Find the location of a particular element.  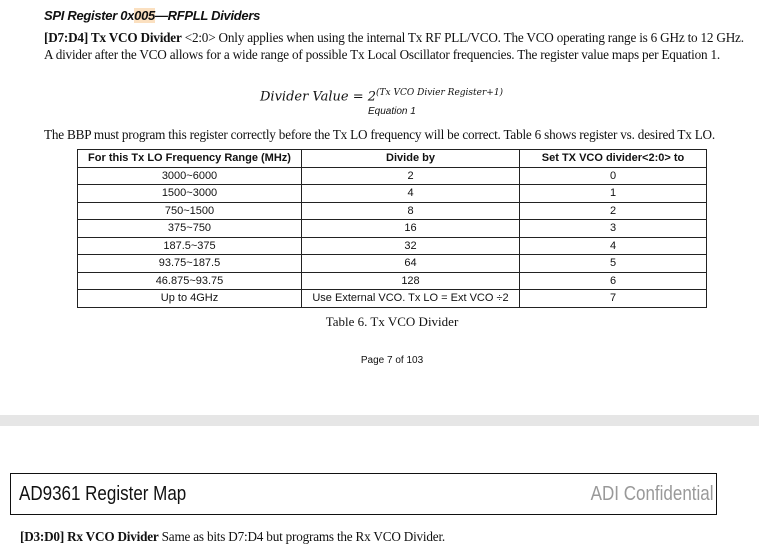

column-header: Divide by is located at coordinates (410, 158).